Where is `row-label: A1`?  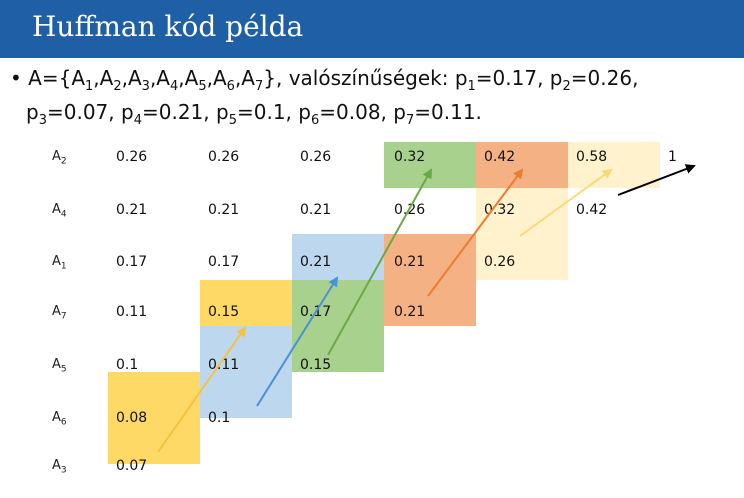 row-label: A1 is located at coordinates (59, 263).